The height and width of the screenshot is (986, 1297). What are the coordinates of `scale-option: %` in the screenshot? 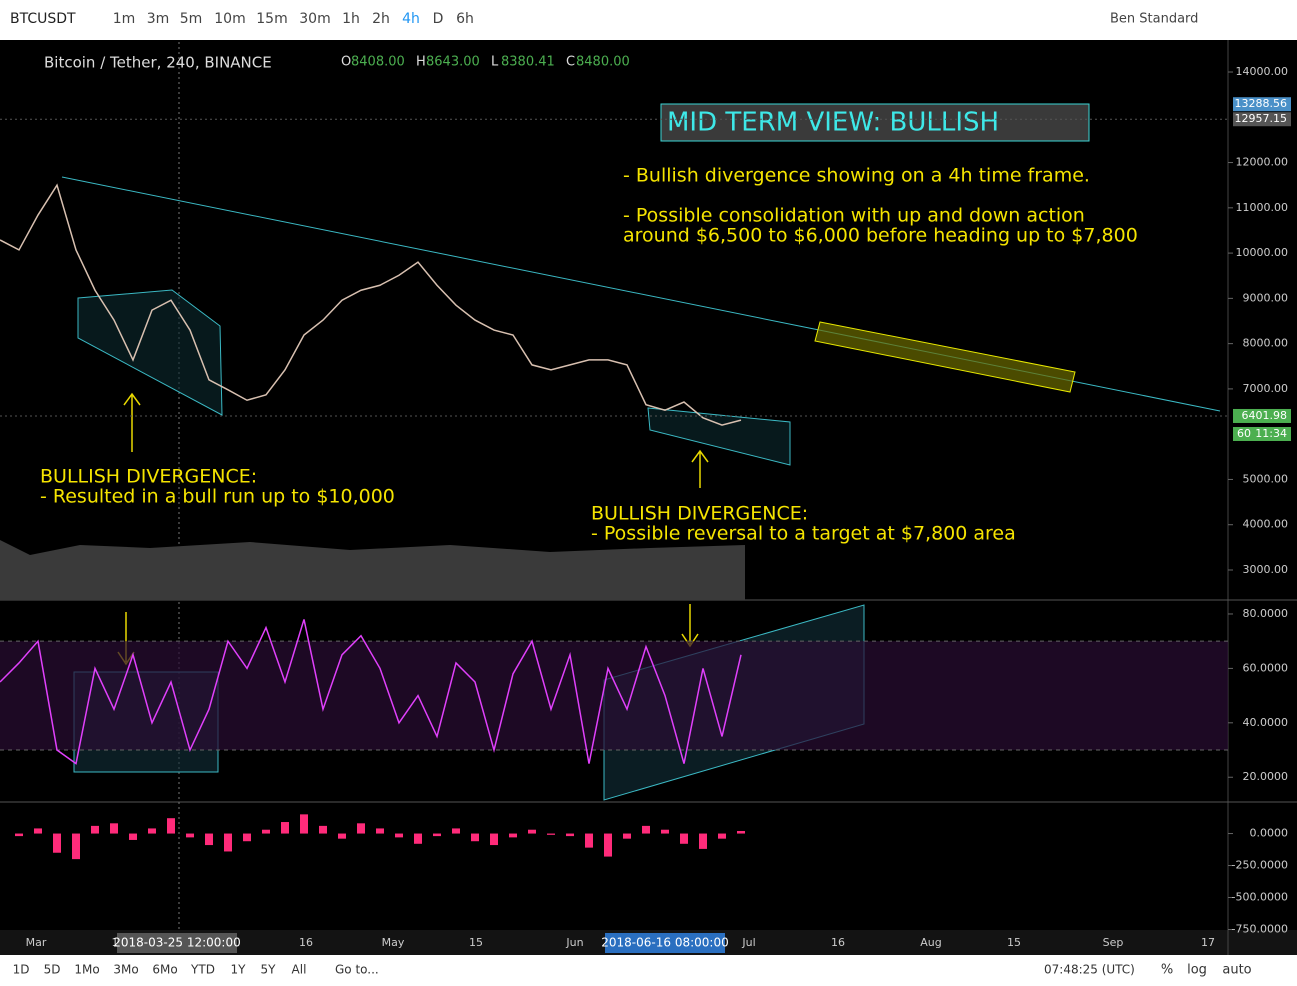 It's located at (1167, 970).